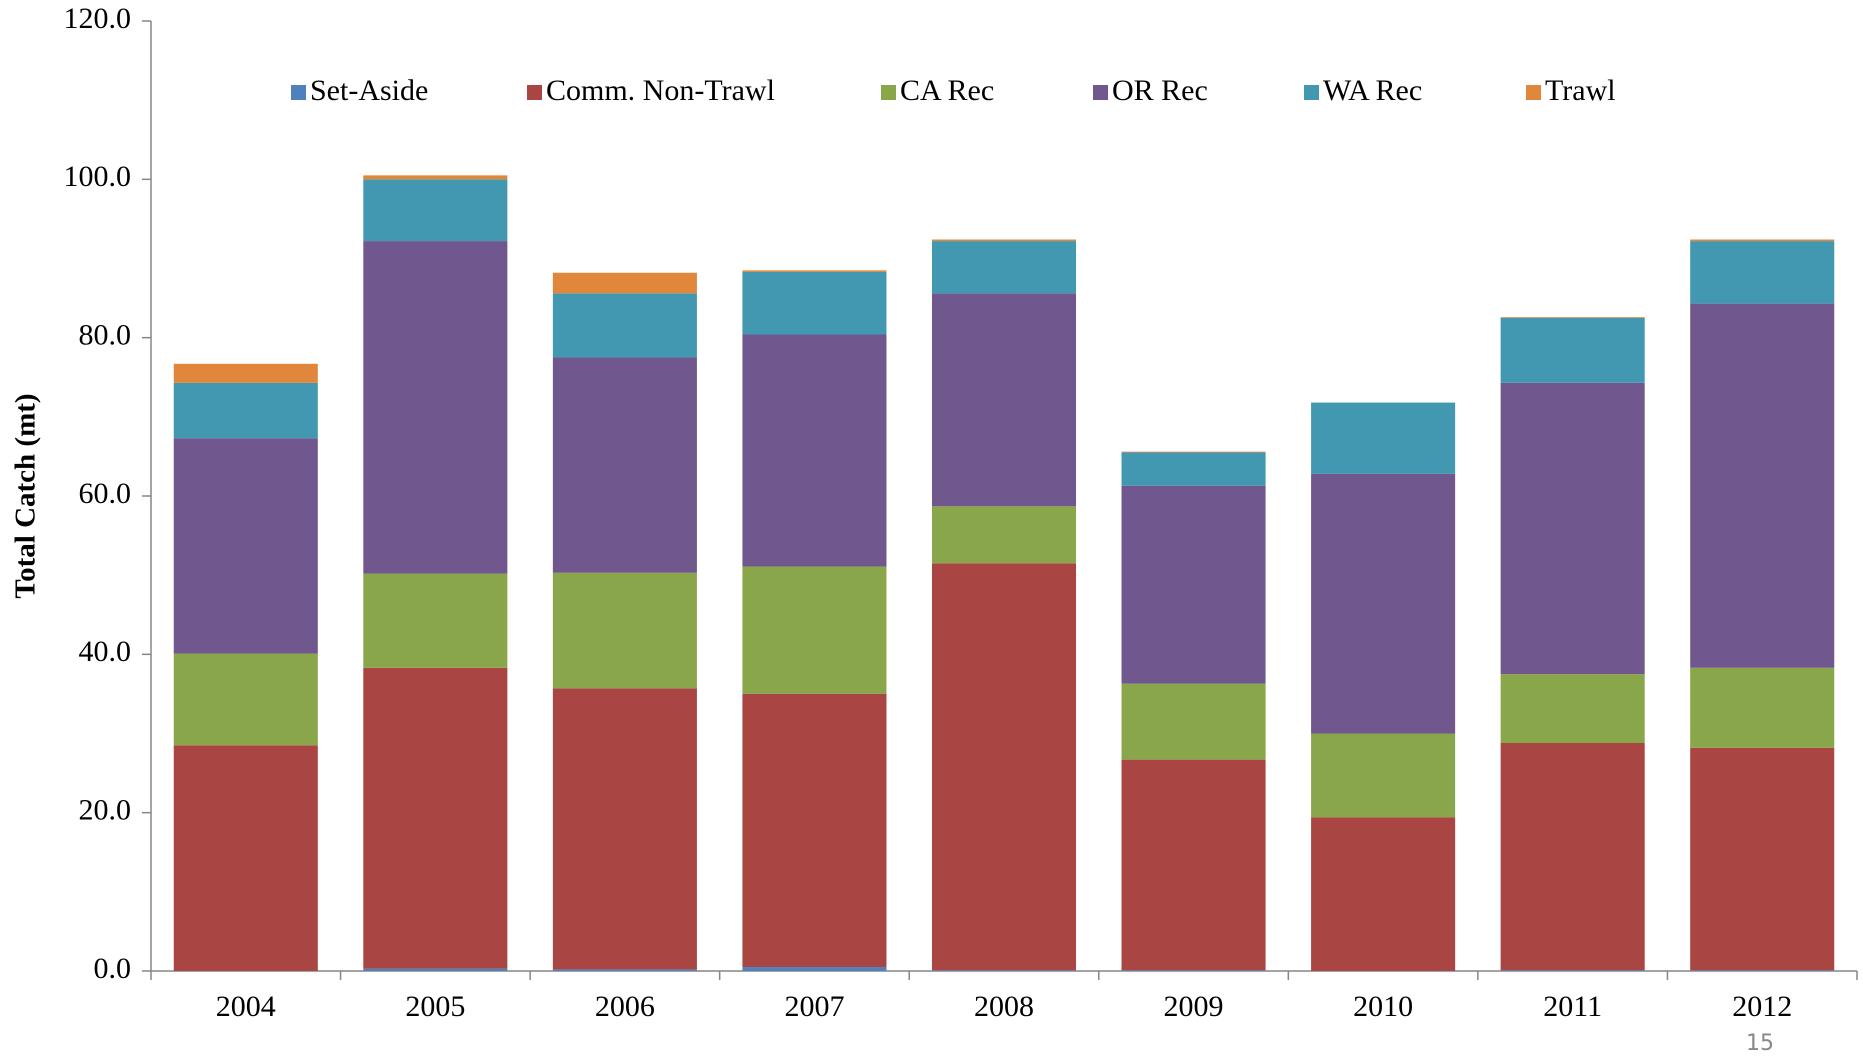 Image resolution: width=1863 pixels, height=1058 pixels. I want to click on y-tick-label: 100.0, so click(98, 176).